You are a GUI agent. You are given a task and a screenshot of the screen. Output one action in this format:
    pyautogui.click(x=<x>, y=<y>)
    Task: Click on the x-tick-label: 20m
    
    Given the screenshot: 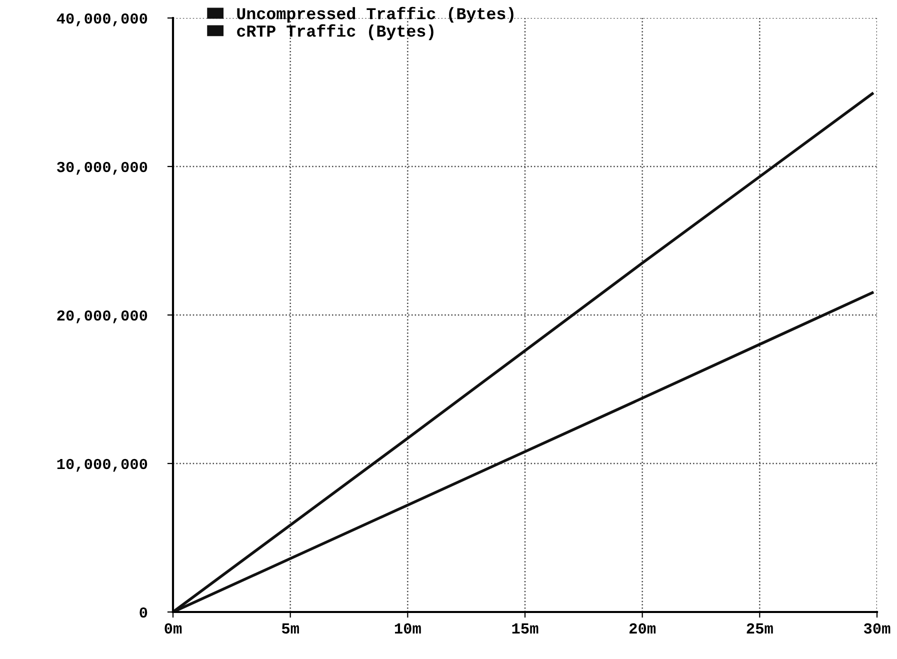 What is the action you would take?
    pyautogui.click(x=642, y=628)
    